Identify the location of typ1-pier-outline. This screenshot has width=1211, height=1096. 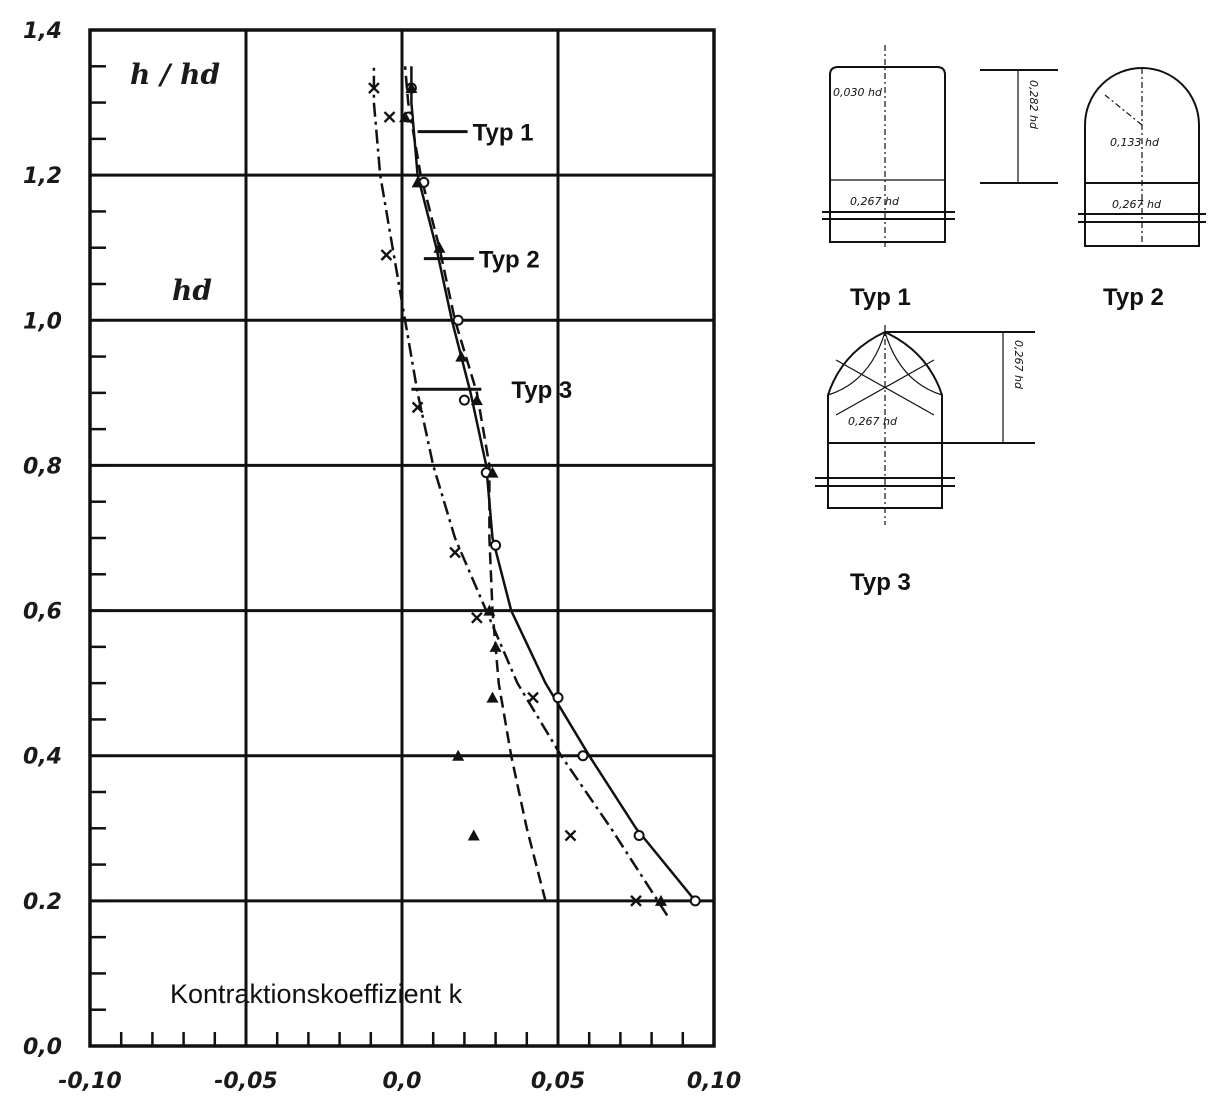
(887, 154).